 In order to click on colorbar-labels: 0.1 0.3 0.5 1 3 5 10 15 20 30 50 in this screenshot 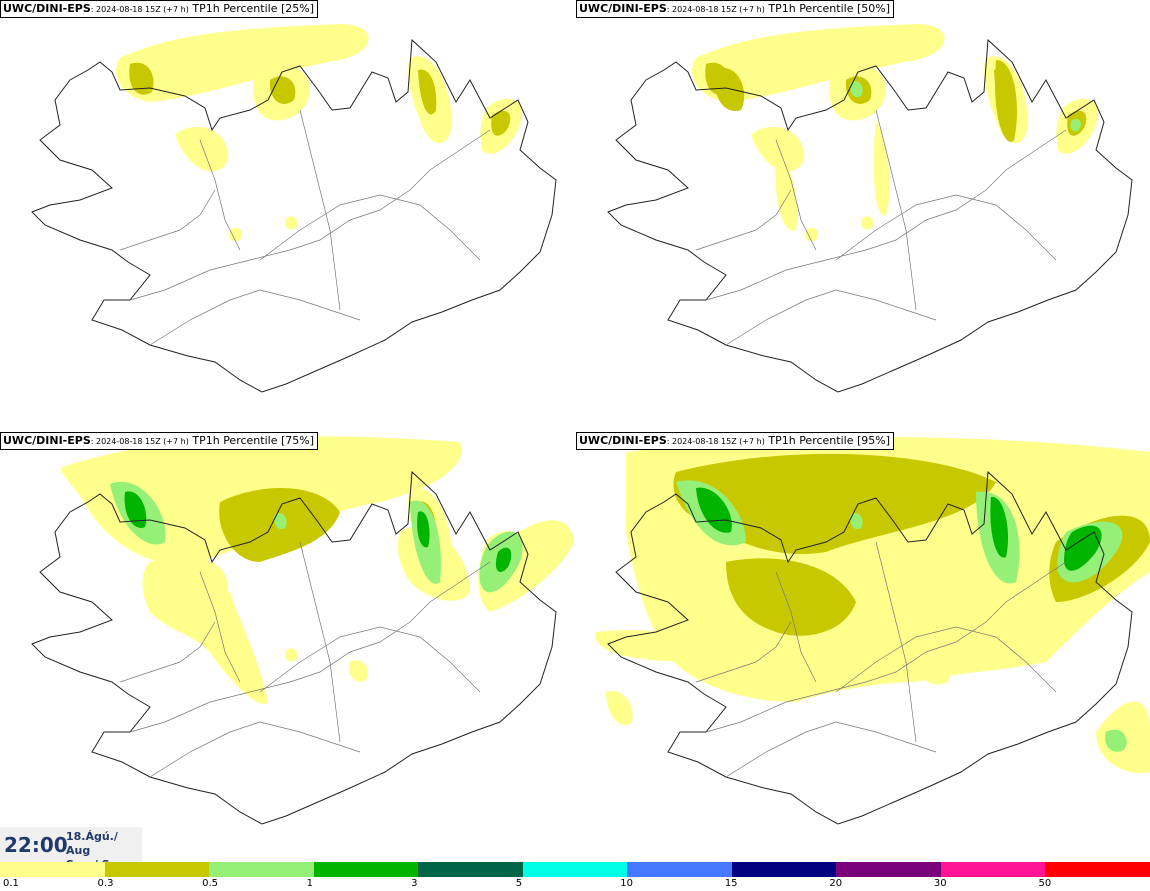, I will do `click(575, 884)`.